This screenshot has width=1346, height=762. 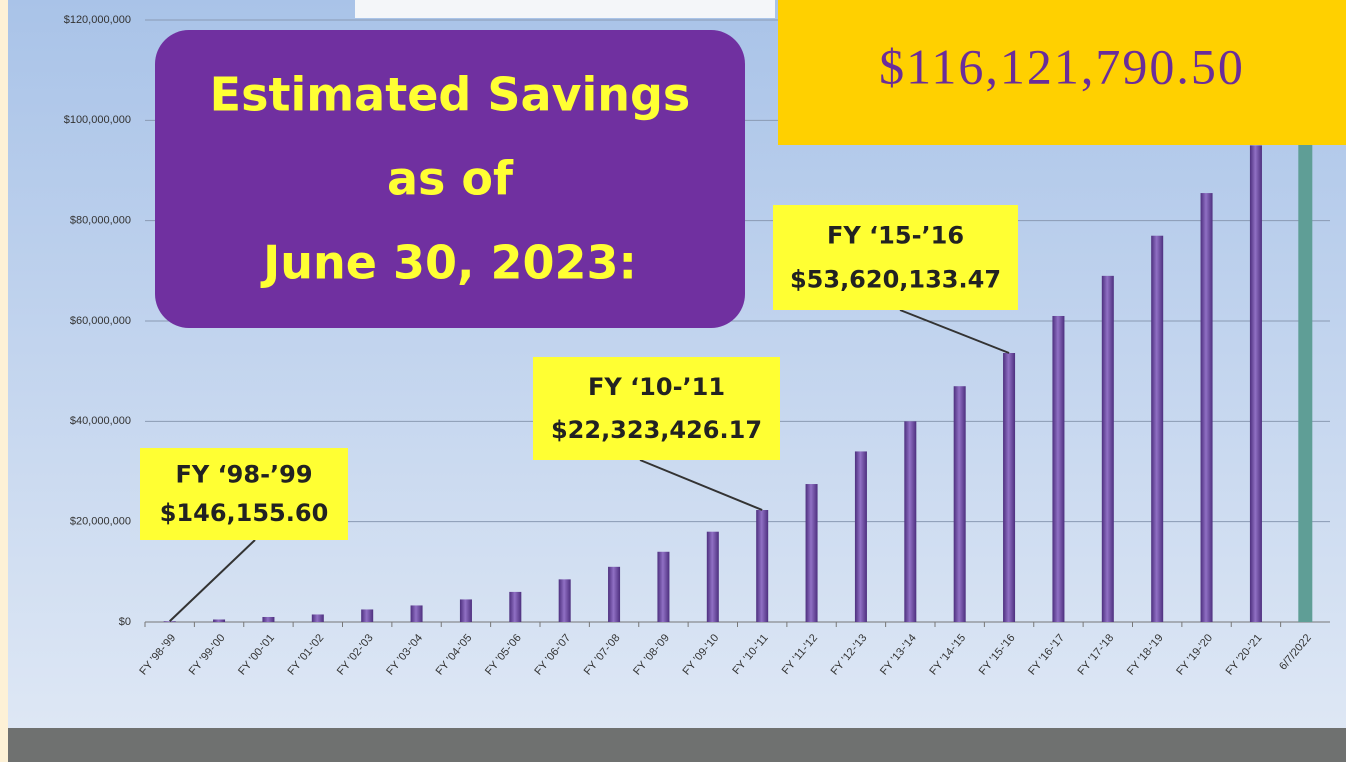 What do you see at coordinates (656, 387) in the screenshot?
I see `callout-label: FY ‘10-’11` at bounding box center [656, 387].